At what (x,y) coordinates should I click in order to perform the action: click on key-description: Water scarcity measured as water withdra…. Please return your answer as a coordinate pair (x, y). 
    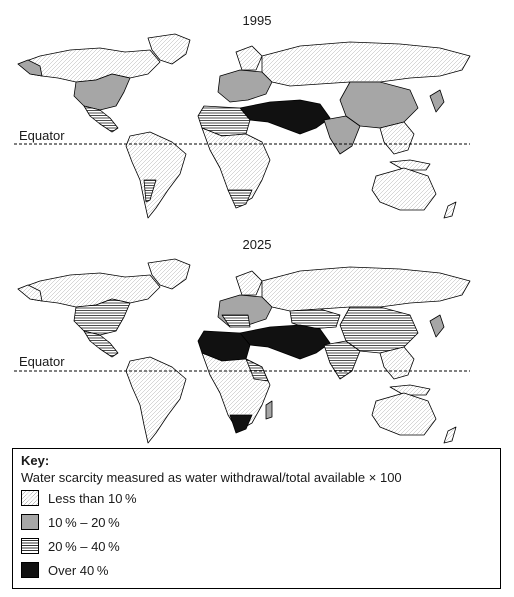
    Looking at the image, I should click on (211, 477).